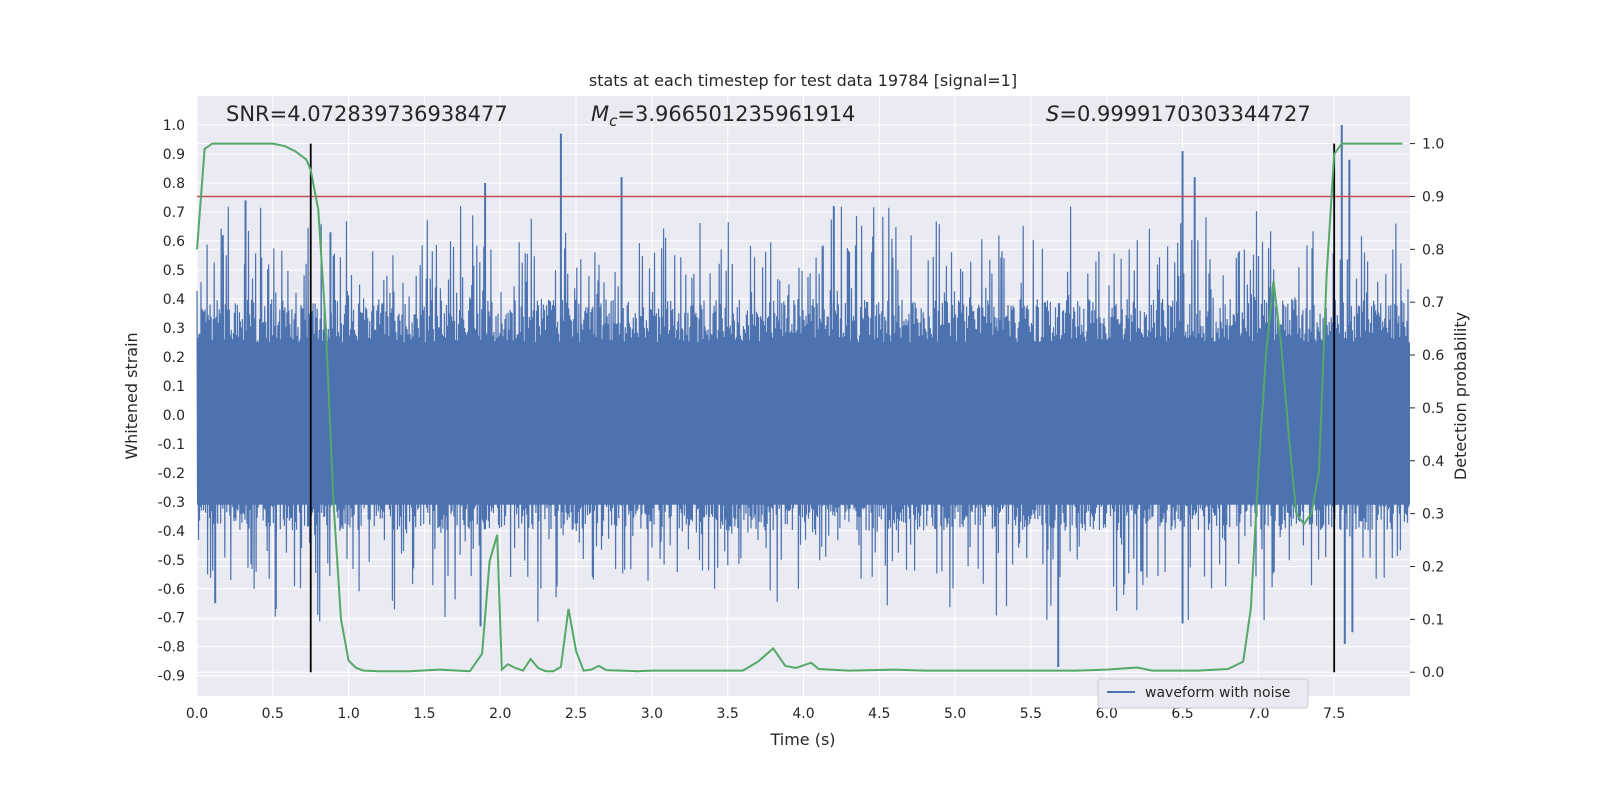 This screenshot has height=800, width=1600. I want to click on legend-box, so click(1203, 693).